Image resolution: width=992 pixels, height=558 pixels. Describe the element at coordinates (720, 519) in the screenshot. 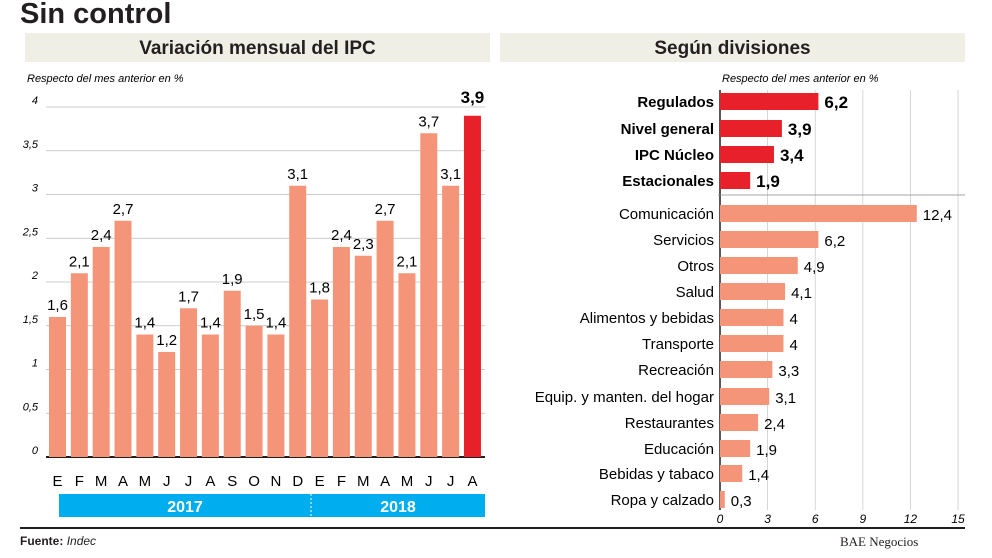

I see `x-tick-label: 0` at that location.